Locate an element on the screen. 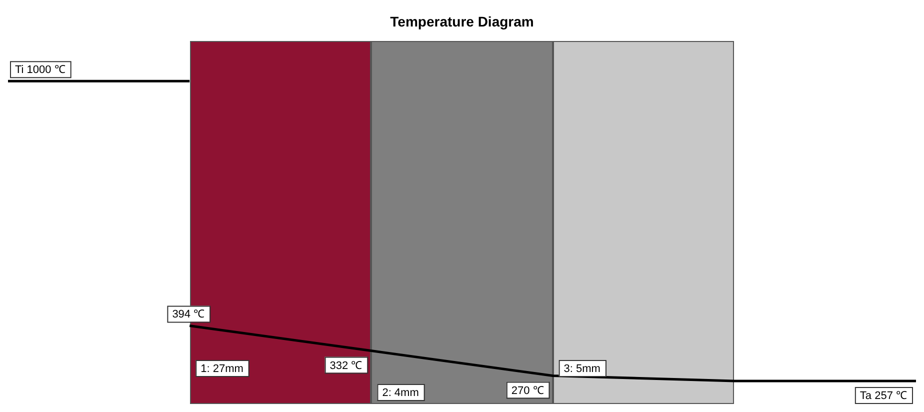  data-label: Ta 257 ℃ is located at coordinates (884, 396).